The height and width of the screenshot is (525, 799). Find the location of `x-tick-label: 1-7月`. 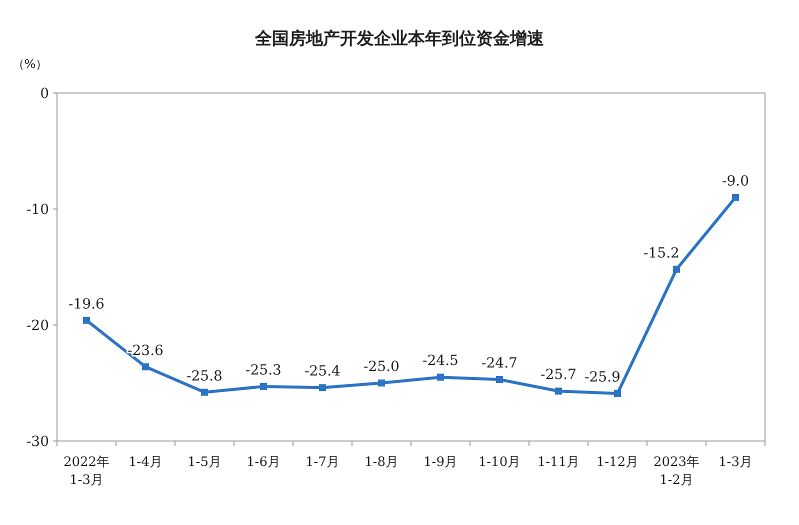

x-tick-label: 1-7月 is located at coordinates (323, 462).